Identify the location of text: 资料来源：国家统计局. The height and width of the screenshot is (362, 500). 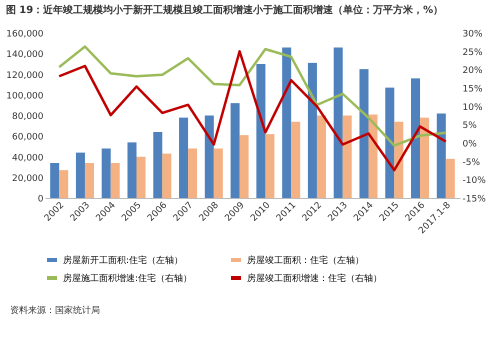
(55, 310).